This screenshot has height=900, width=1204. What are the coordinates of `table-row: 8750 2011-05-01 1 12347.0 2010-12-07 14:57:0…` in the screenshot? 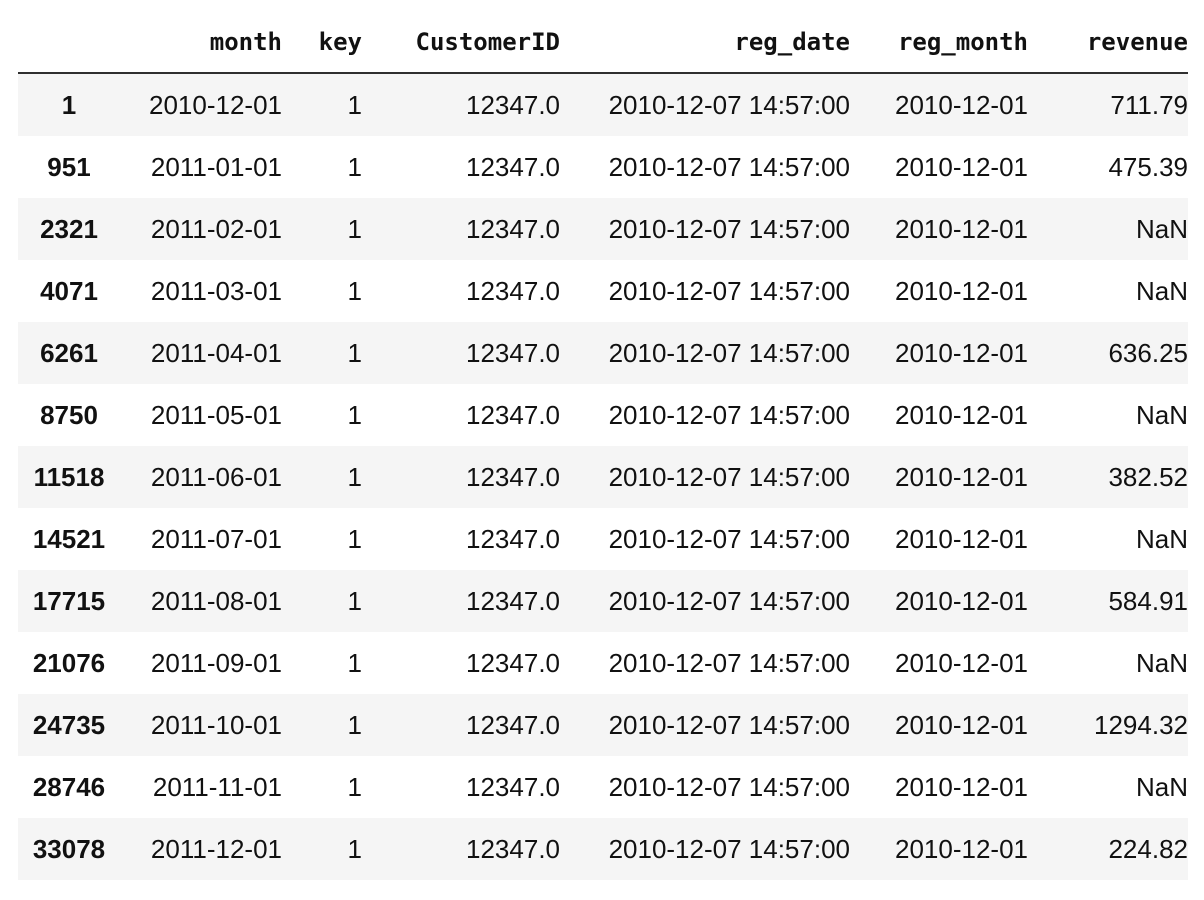 It's located at (603, 415).